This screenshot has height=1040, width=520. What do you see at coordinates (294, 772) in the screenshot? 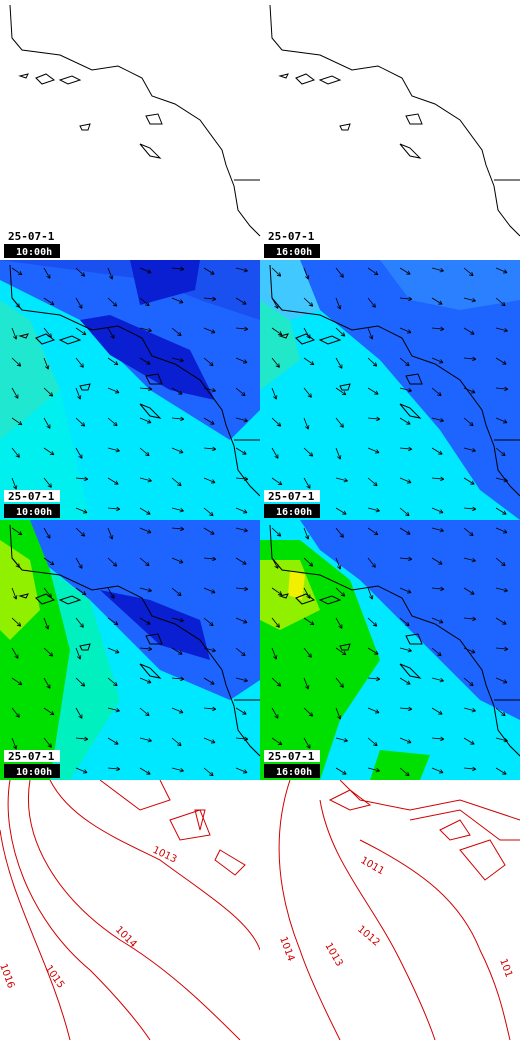
I see `time-label: 16:00h` at bounding box center [294, 772].